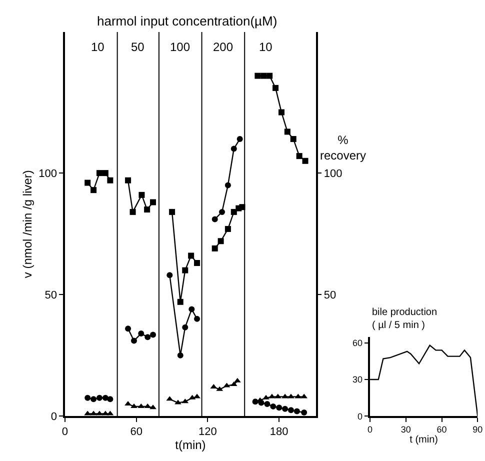  What do you see at coordinates (405, 319) in the screenshot?
I see `y-axis-title: bile production ( µl / 5 min )` at bounding box center [405, 319].